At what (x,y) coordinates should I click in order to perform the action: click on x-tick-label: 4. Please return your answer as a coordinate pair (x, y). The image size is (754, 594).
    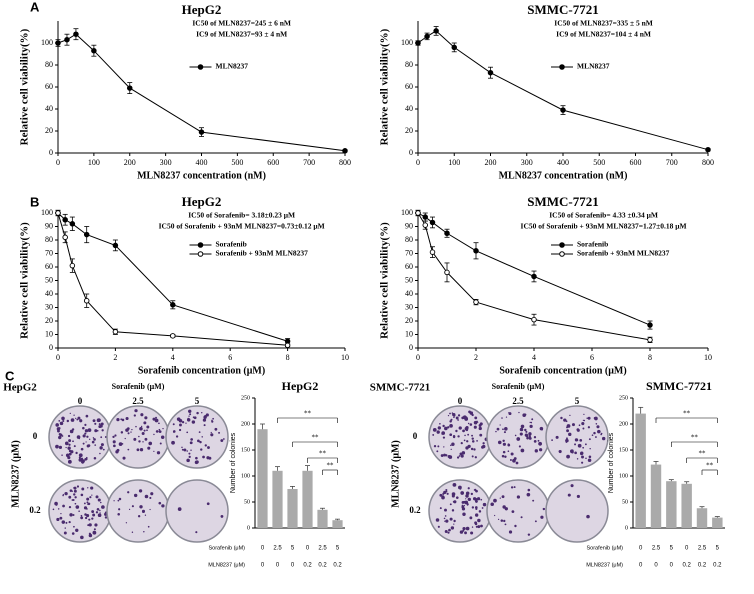
    Looking at the image, I should click on (173, 357).